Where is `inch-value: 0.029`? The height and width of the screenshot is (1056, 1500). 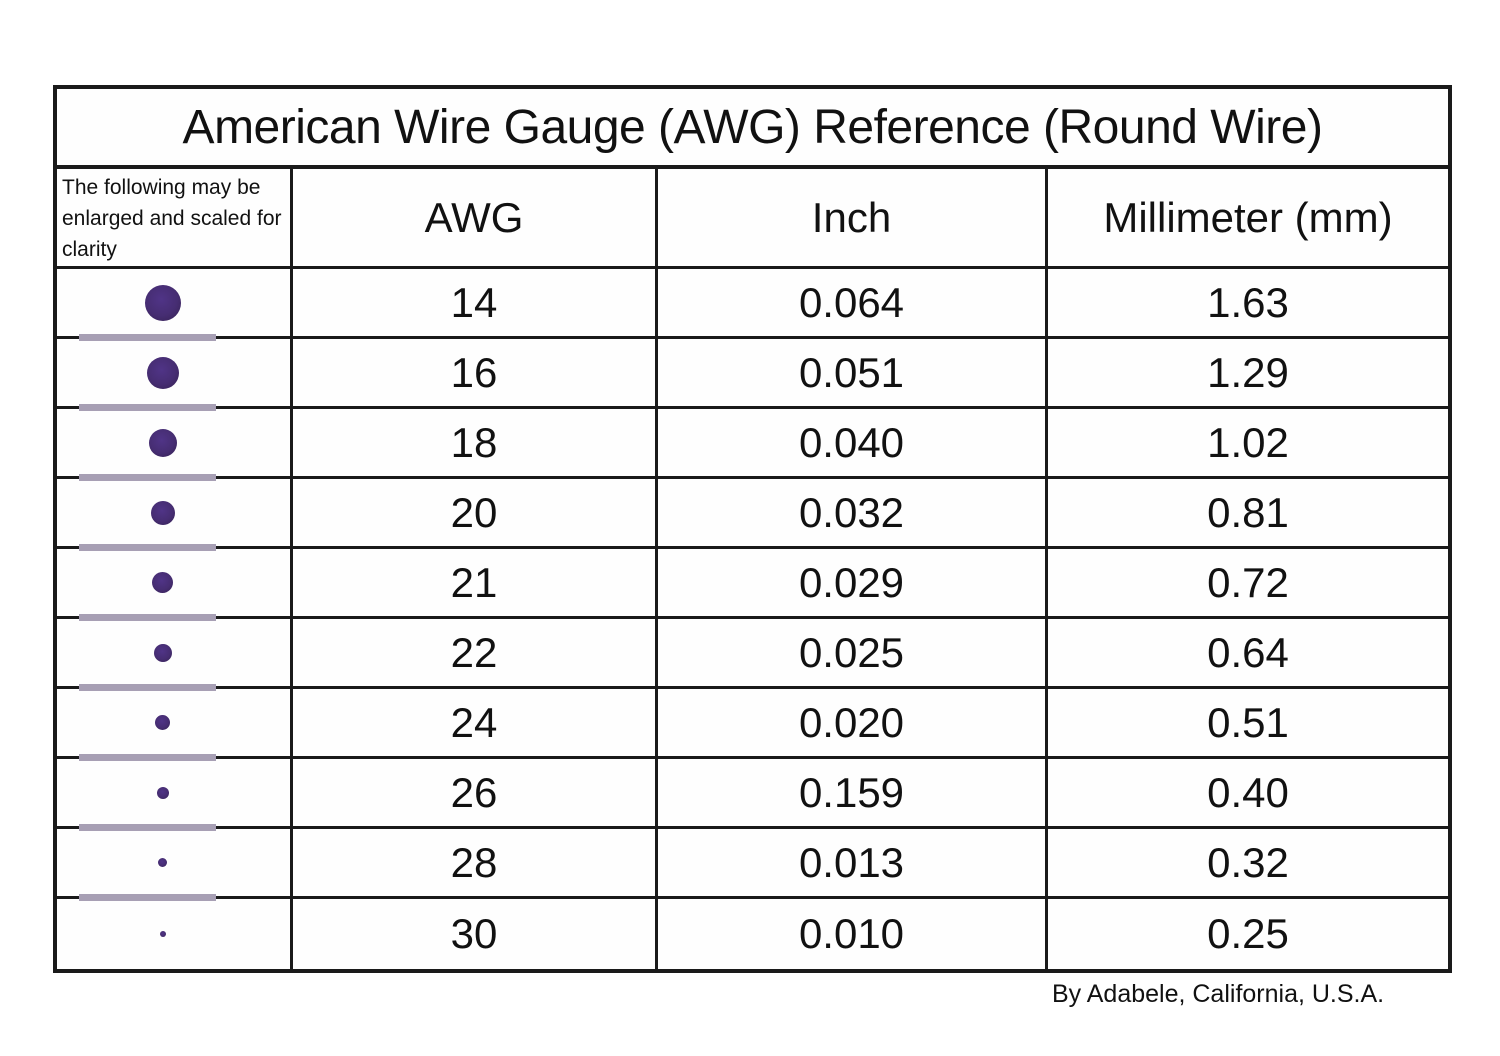
inch-value: 0.029 is located at coordinates (853, 584).